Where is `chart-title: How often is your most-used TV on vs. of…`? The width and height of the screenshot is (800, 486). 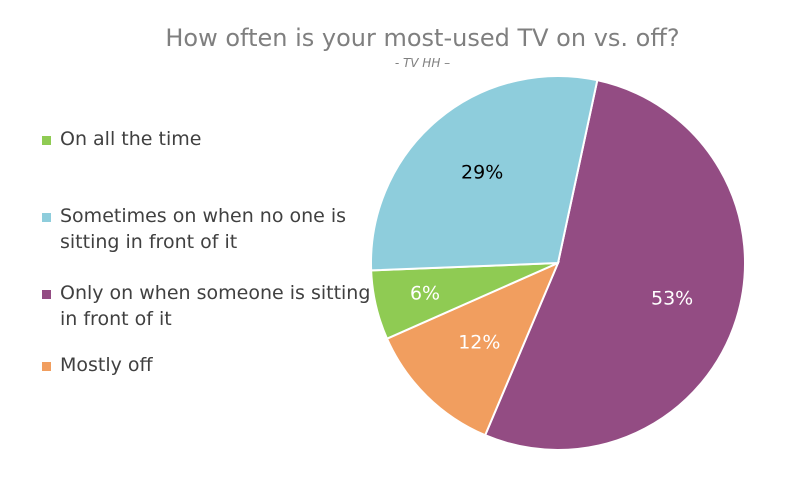 chart-title: How often is your most-used TV on vs. of… is located at coordinates (422, 38).